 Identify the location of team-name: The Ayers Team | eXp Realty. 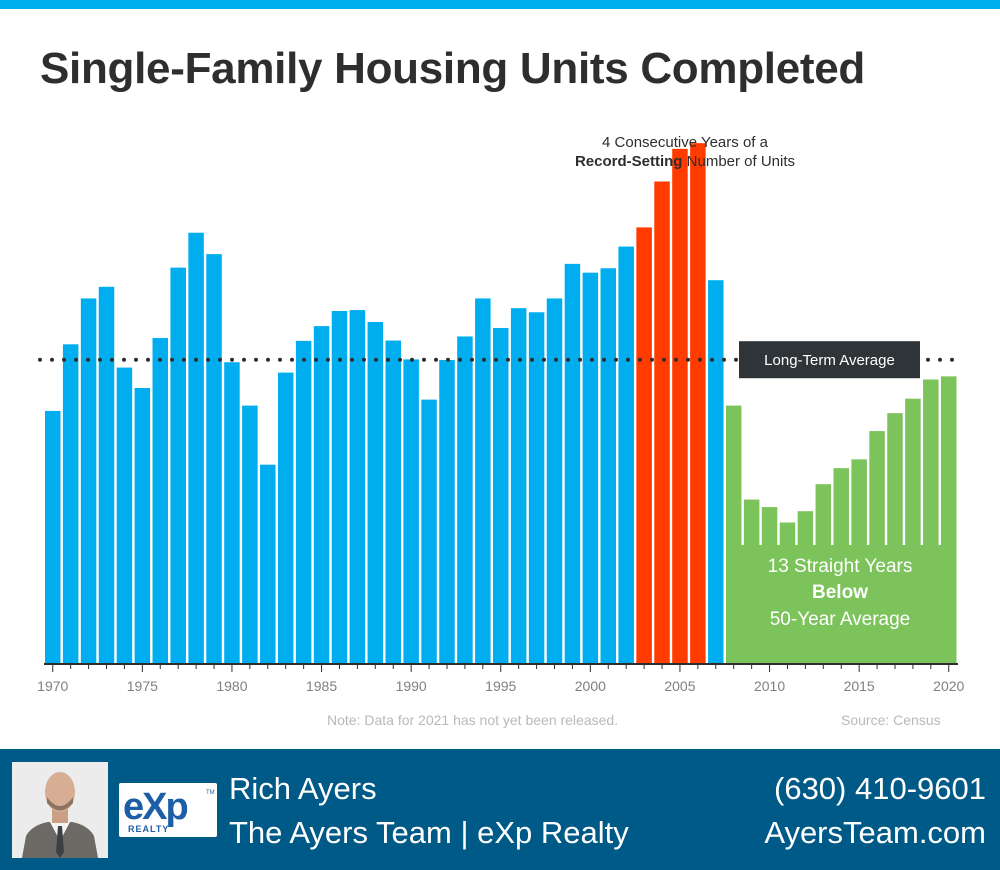
(429, 832).